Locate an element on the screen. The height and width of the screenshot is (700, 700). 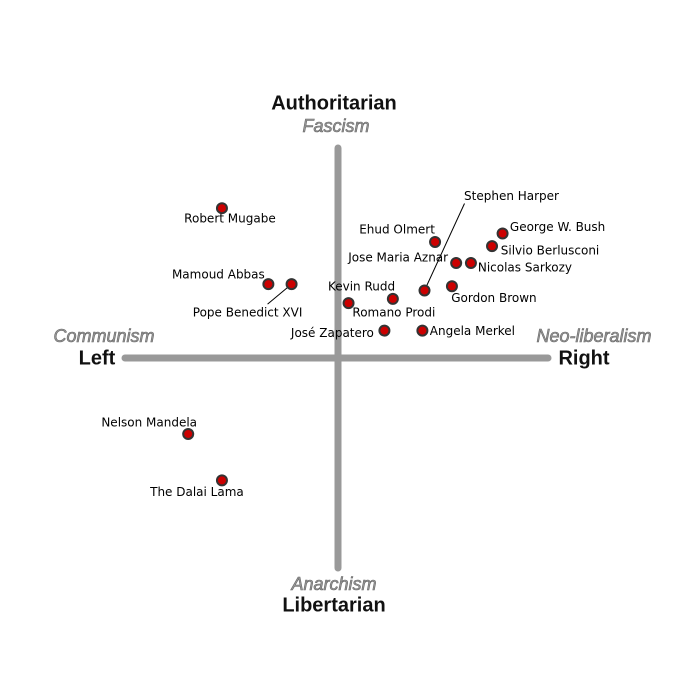
point-label: Nelson Mandela is located at coordinates (149, 422).